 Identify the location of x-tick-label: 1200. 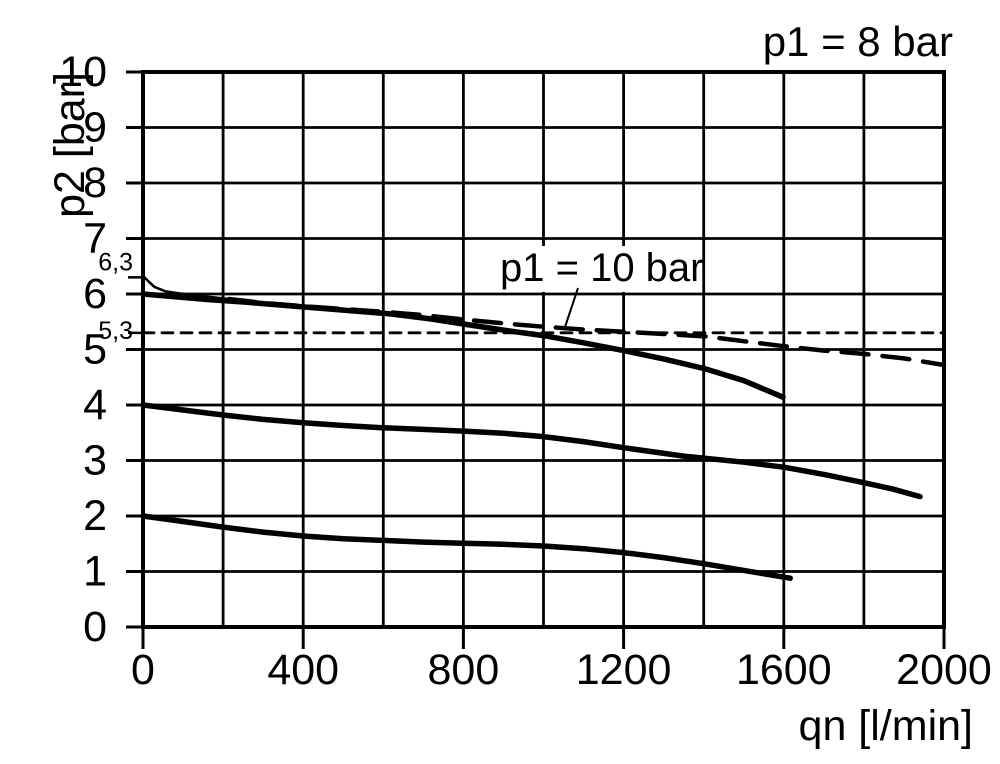
(624, 670).